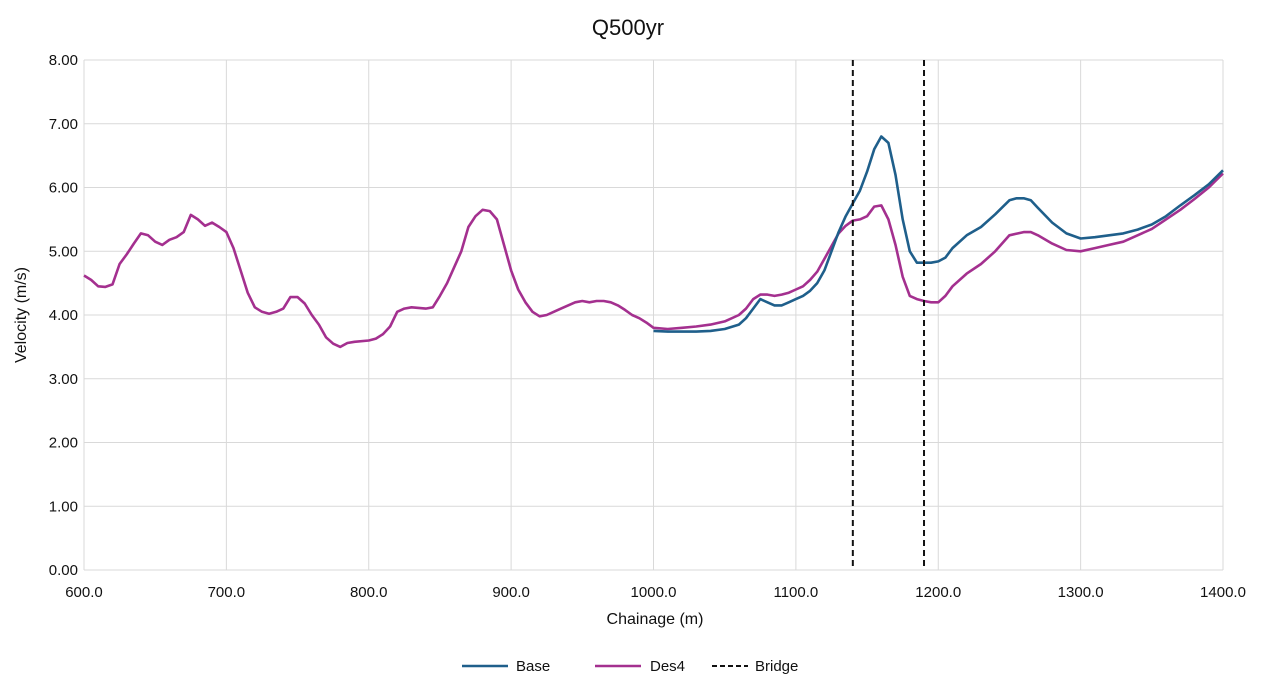 This screenshot has width=1264, height=681. What do you see at coordinates (227, 592) in the screenshot?
I see `x-tick-label: 700.0` at bounding box center [227, 592].